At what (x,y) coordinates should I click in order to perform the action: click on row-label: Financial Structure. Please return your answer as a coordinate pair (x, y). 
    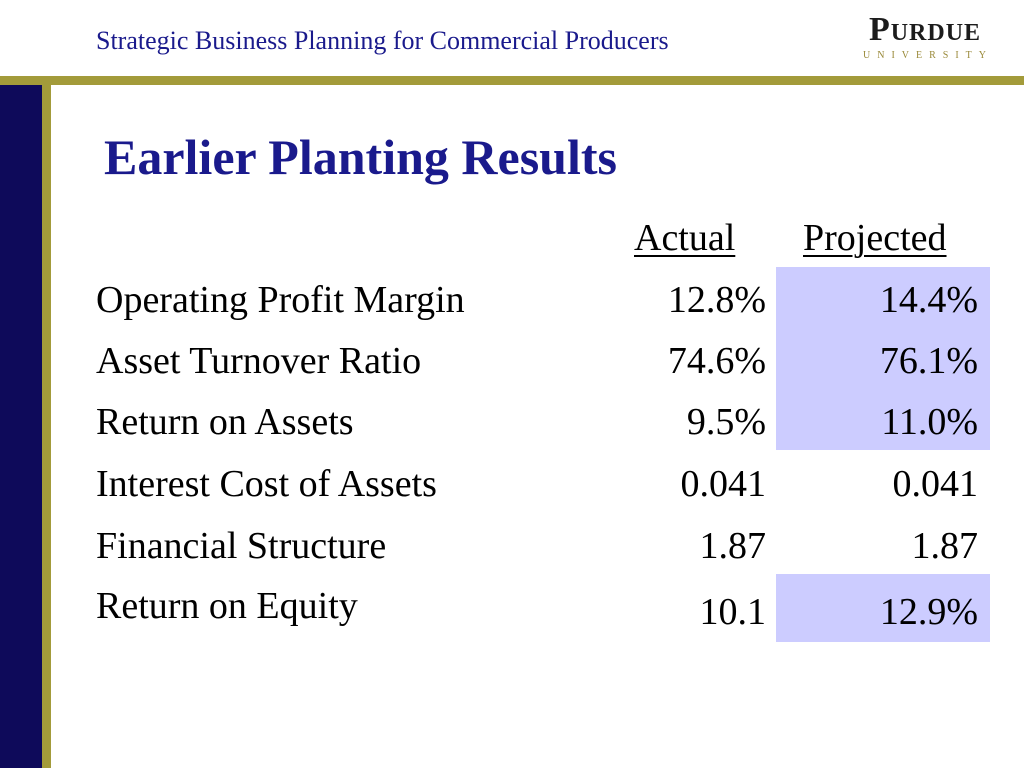
    Looking at the image, I should click on (241, 546).